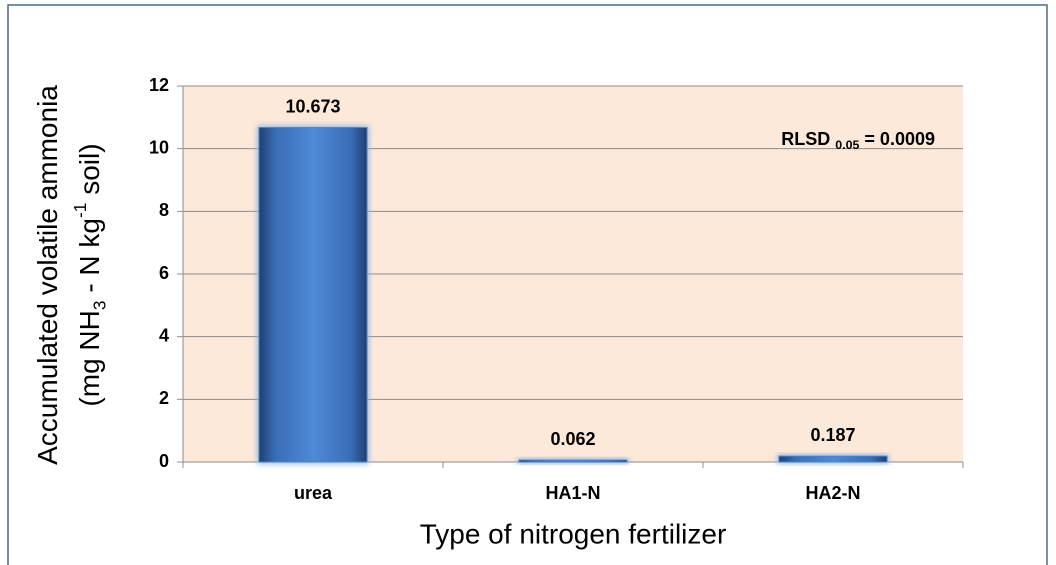  Describe the element at coordinates (808, 139) in the screenshot. I see `text-part: RLSD` at that location.